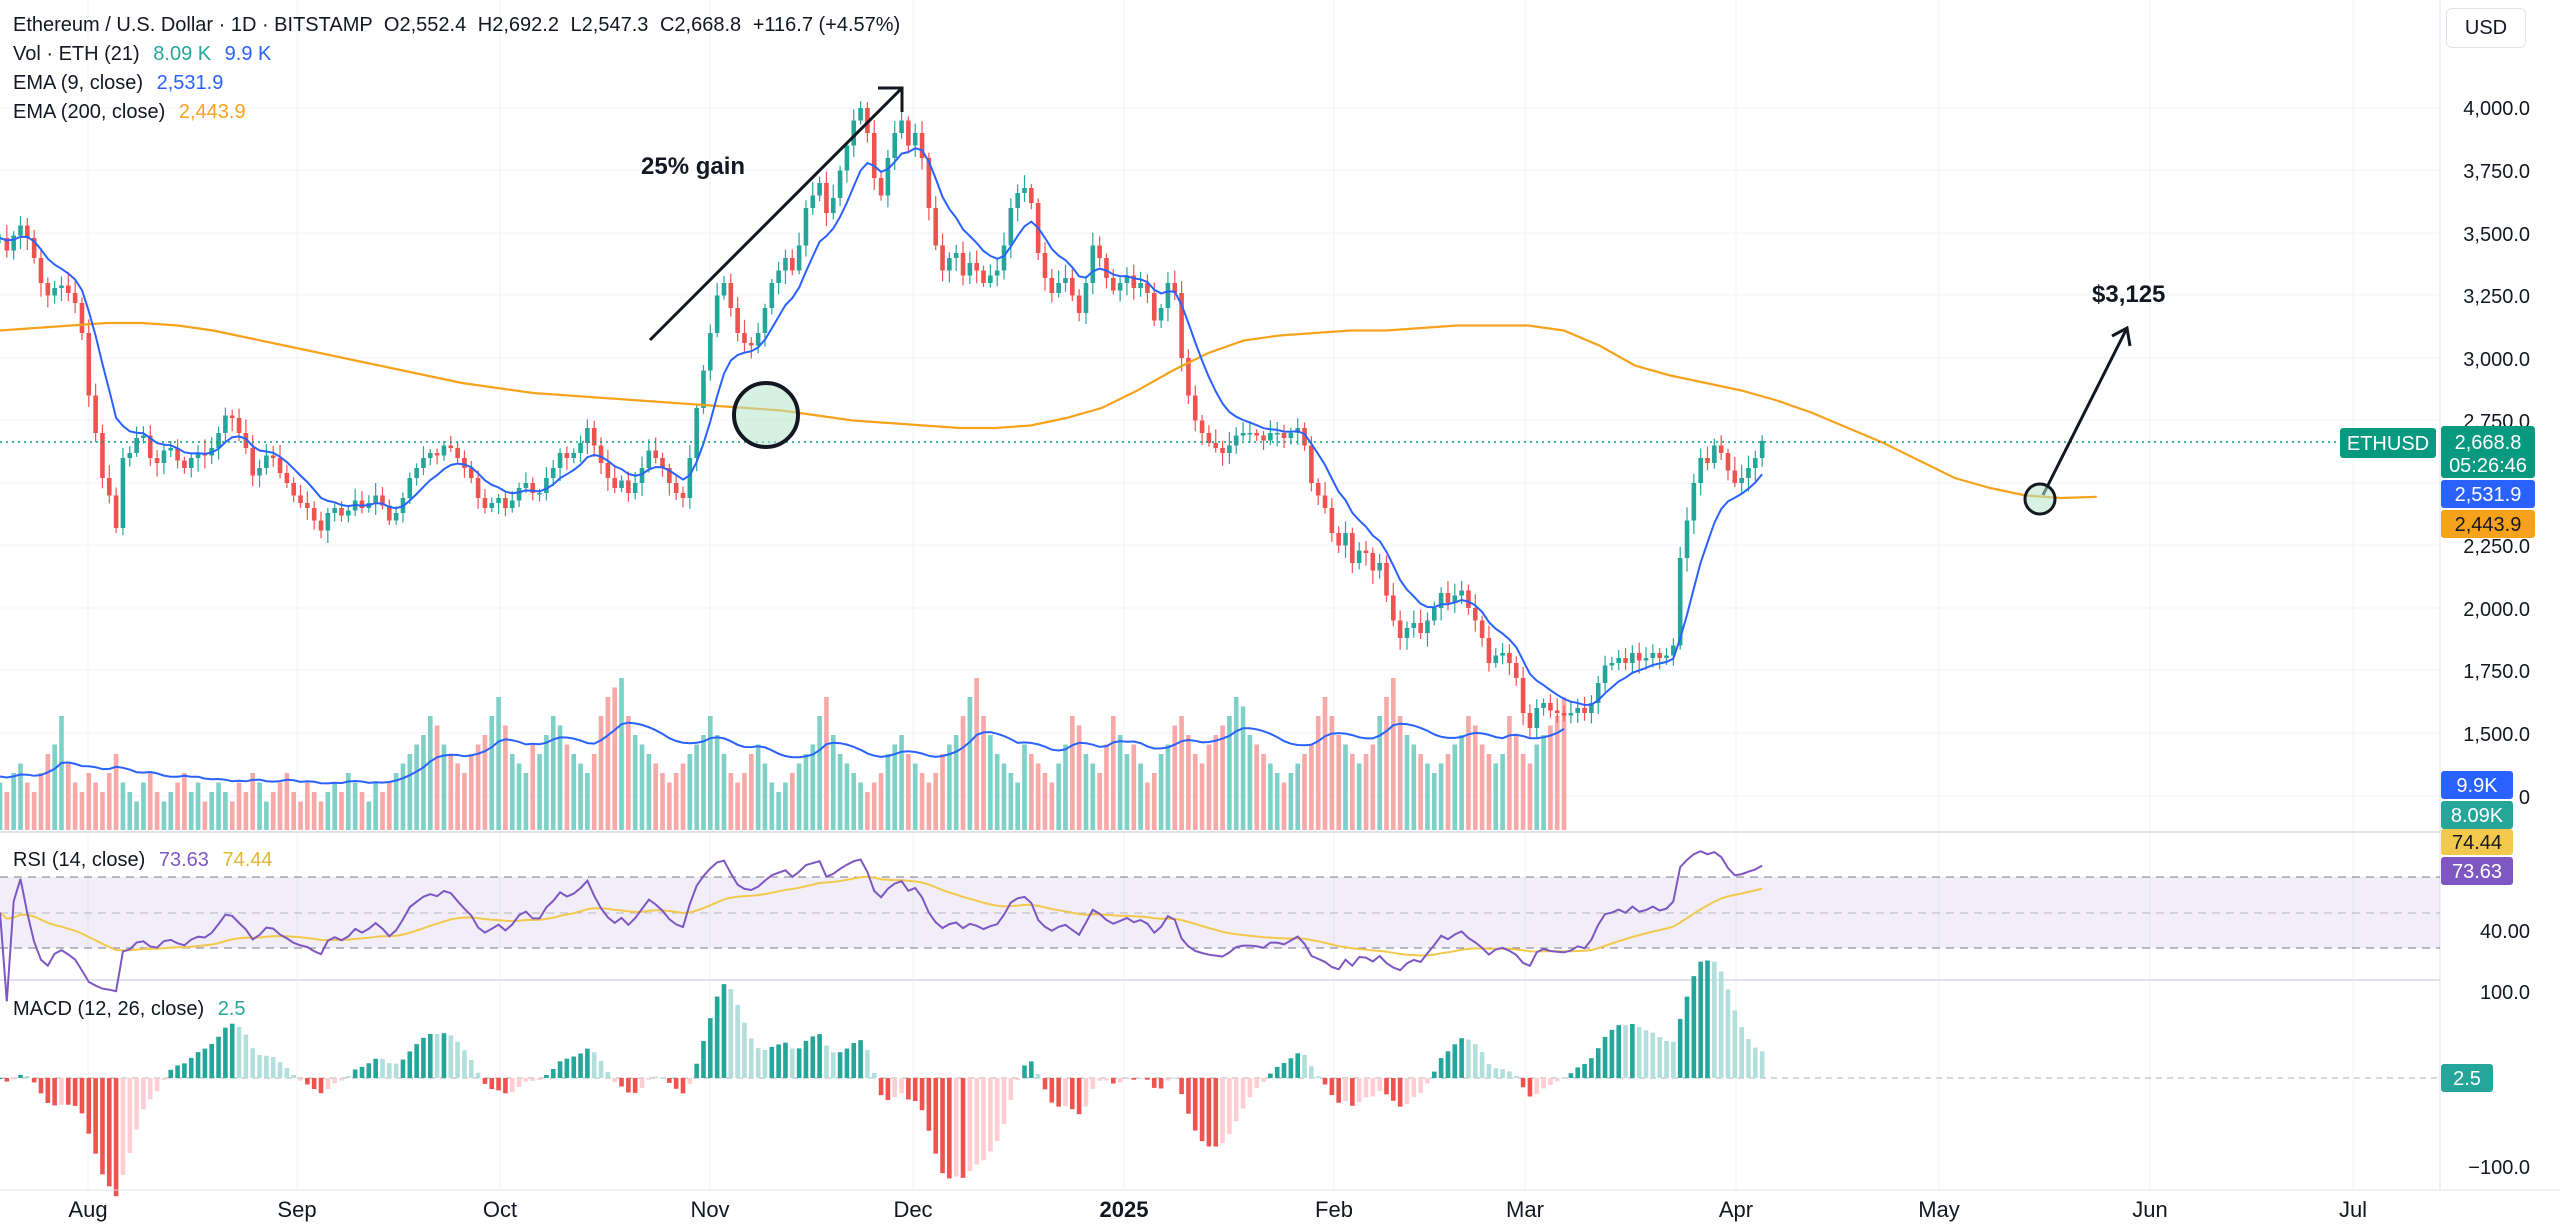 The height and width of the screenshot is (1231, 2560). What do you see at coordinates (118, 83) in the screenshot?
I see `ema9-legend: EMA (9, close) 2,531.9` at bounding box center [118, 83].